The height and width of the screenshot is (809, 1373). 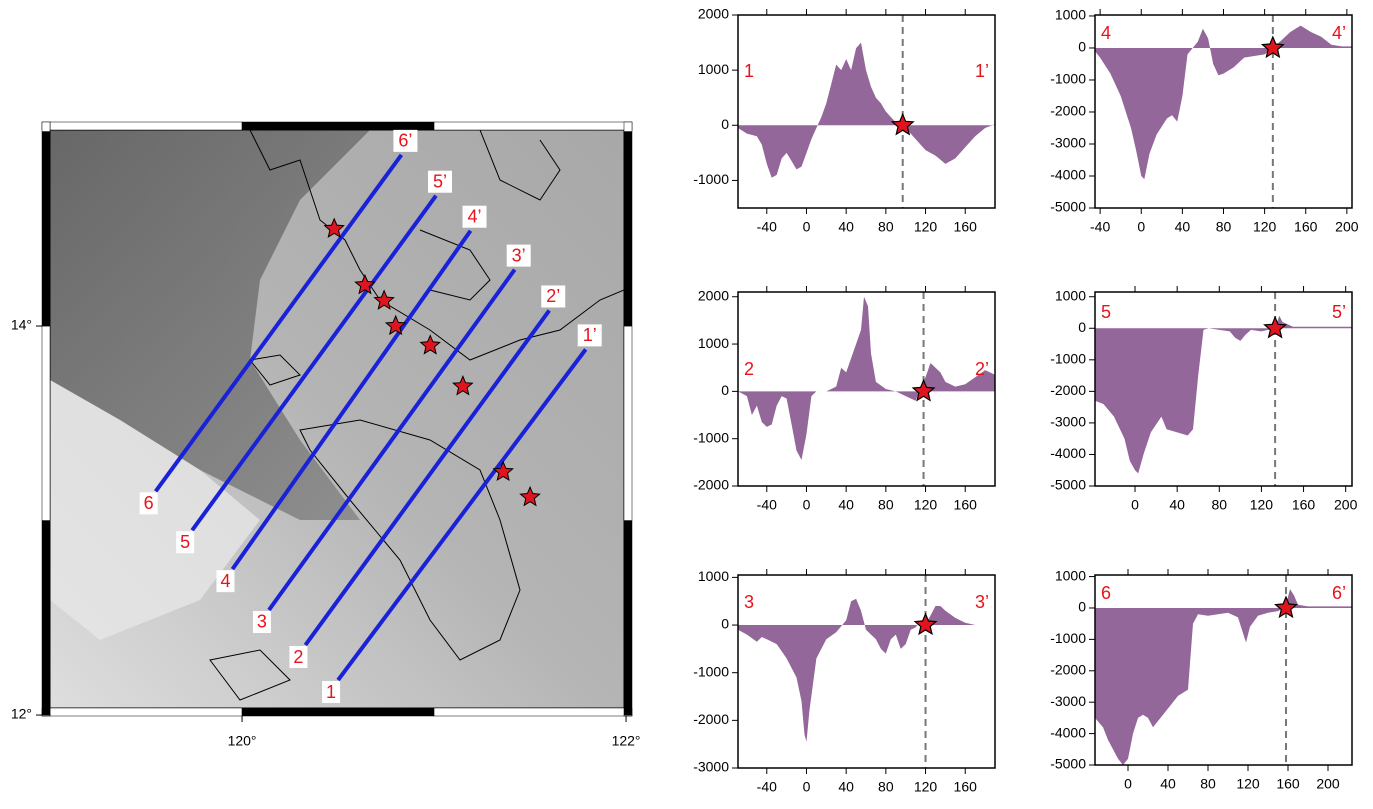 I want to click on y-tick-label: 12°, so click(x=21, y=714).